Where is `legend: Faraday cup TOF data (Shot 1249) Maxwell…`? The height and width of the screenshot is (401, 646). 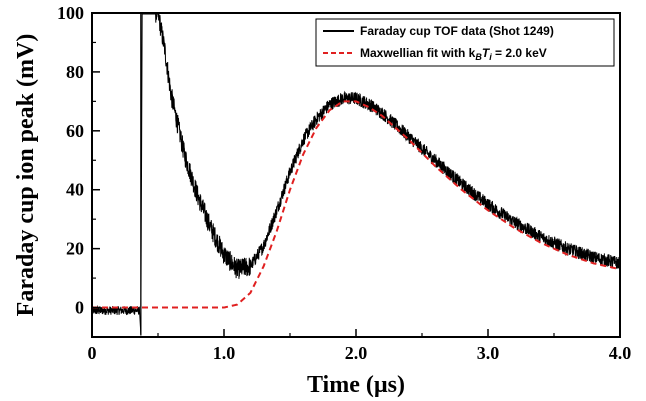
legend: Faraday cup TOF data (Shot 1249) Maxwell… is located at coordinates (465, 42).